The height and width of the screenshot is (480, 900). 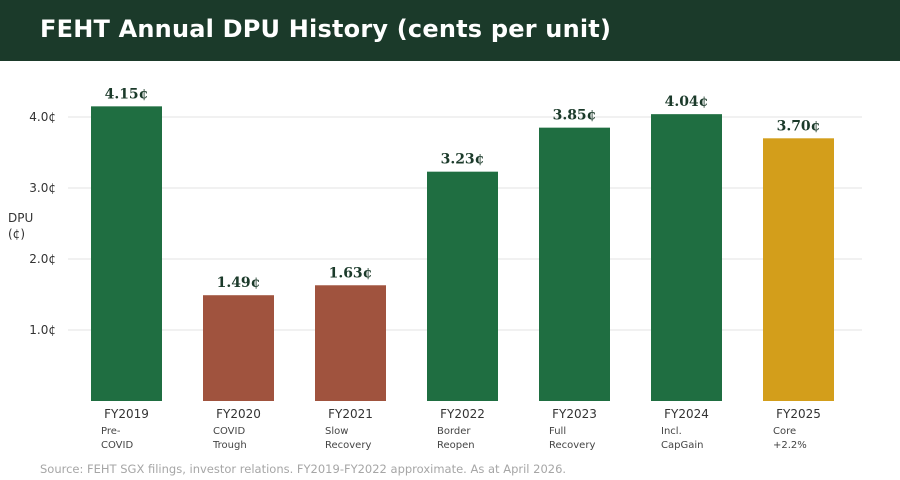 I want to click on x-tick-sublabel: CapGain, so click(x=682, y=445).